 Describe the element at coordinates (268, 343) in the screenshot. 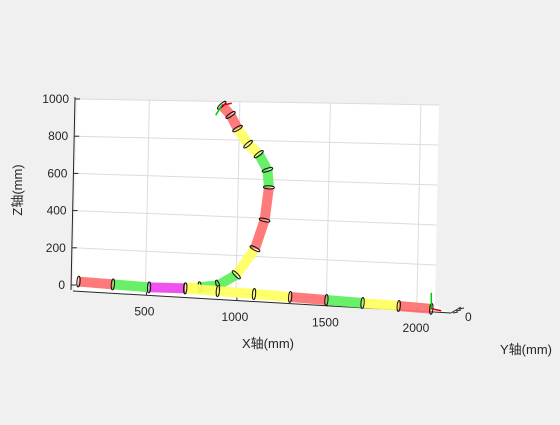

I see `x-axis-label: X轴(mm)` at that location.